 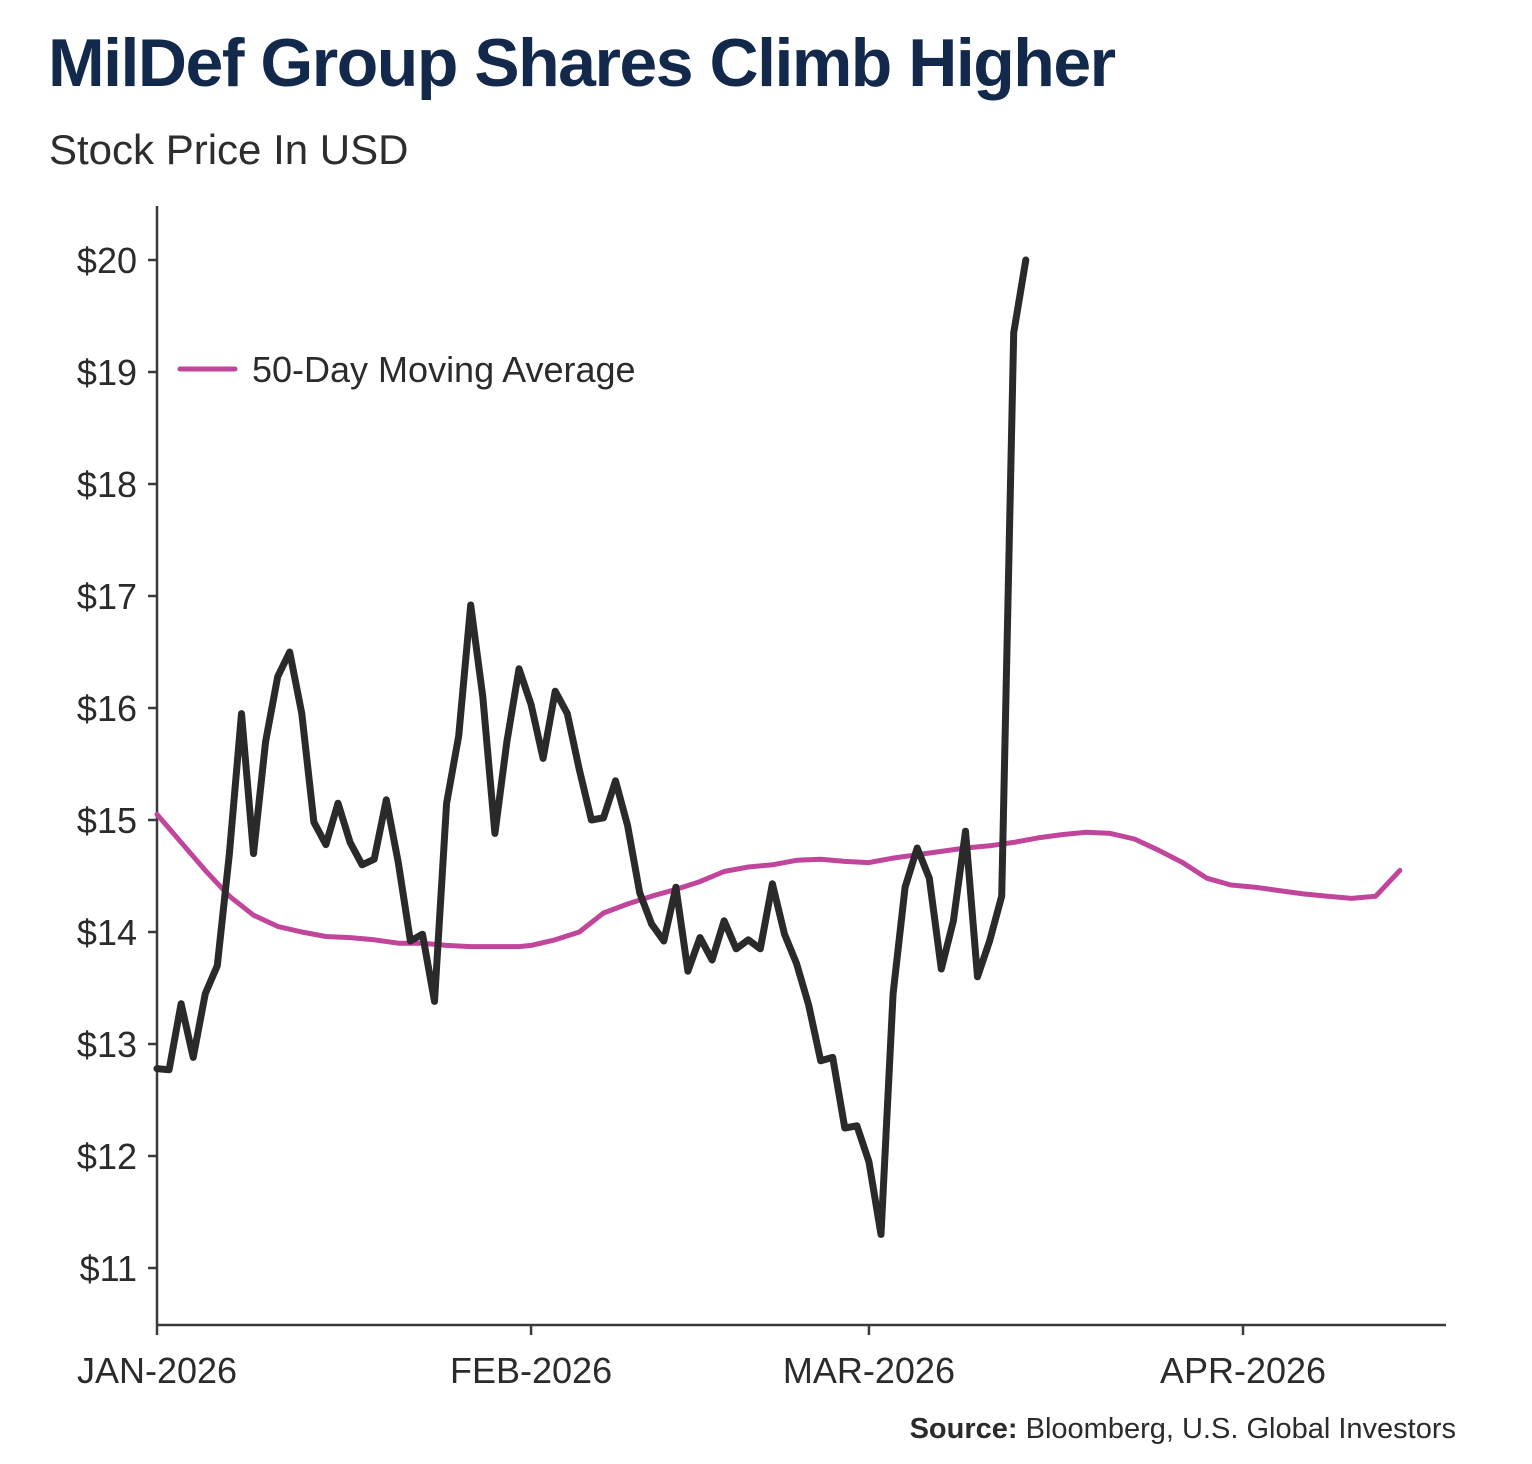 What do you see at coordinates (107, 260) in the screenshot?
I see `y-tick-label: $20` at bounding box center [107, 260].